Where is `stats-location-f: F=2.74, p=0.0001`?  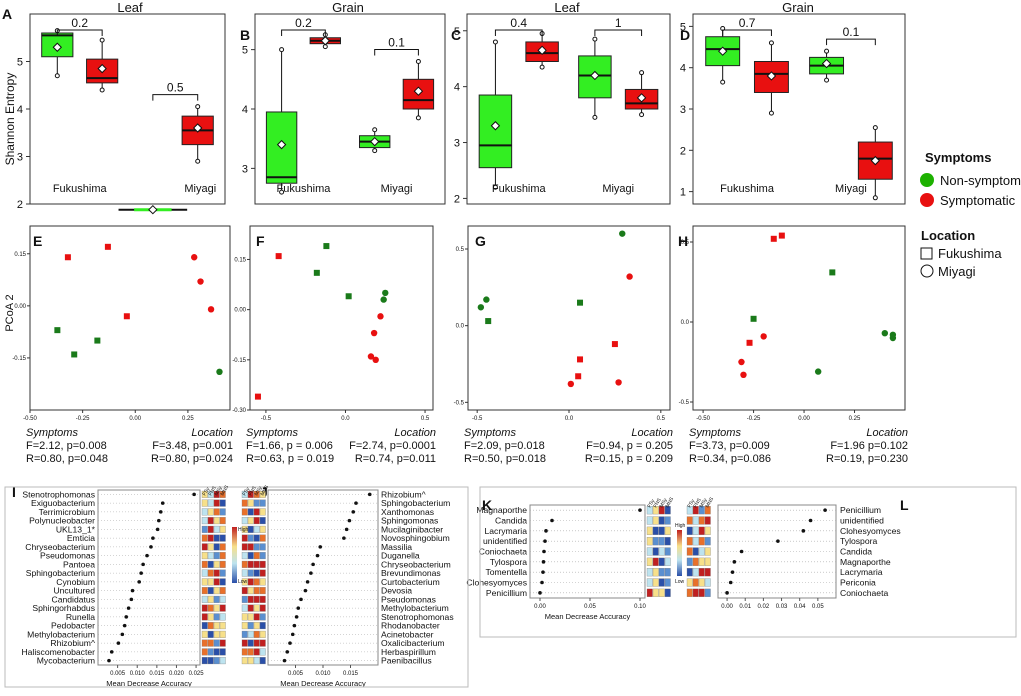
stats-location-f: F=2.74, p=0.0001 is located at coordinates (392, 446).